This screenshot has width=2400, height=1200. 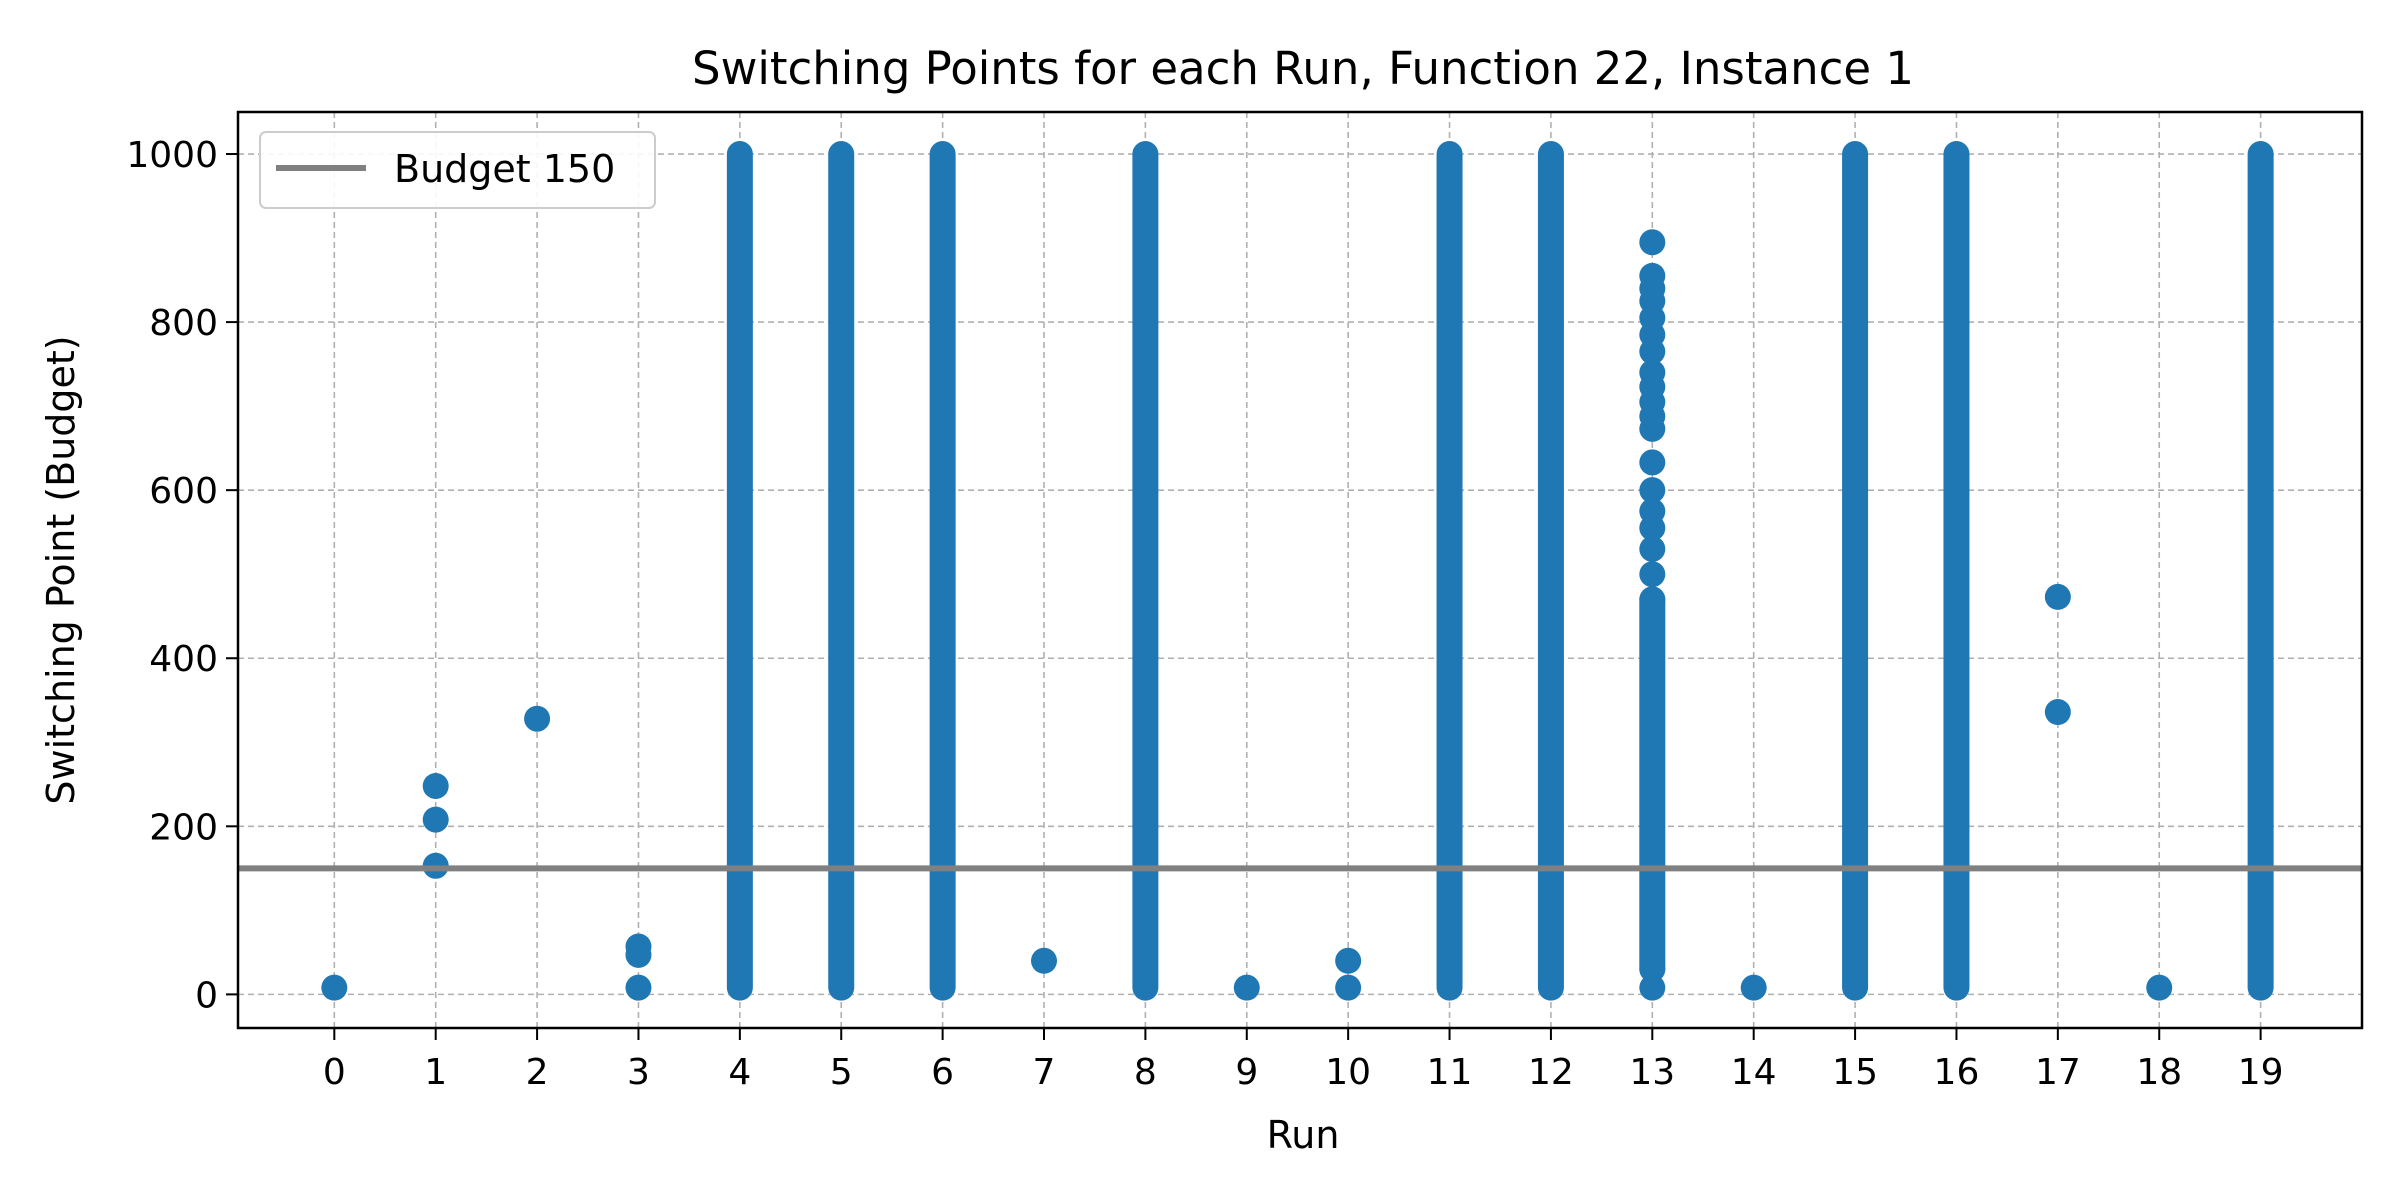 I want to click on x-tick-label: 7, so click(x=1044, y=1072).